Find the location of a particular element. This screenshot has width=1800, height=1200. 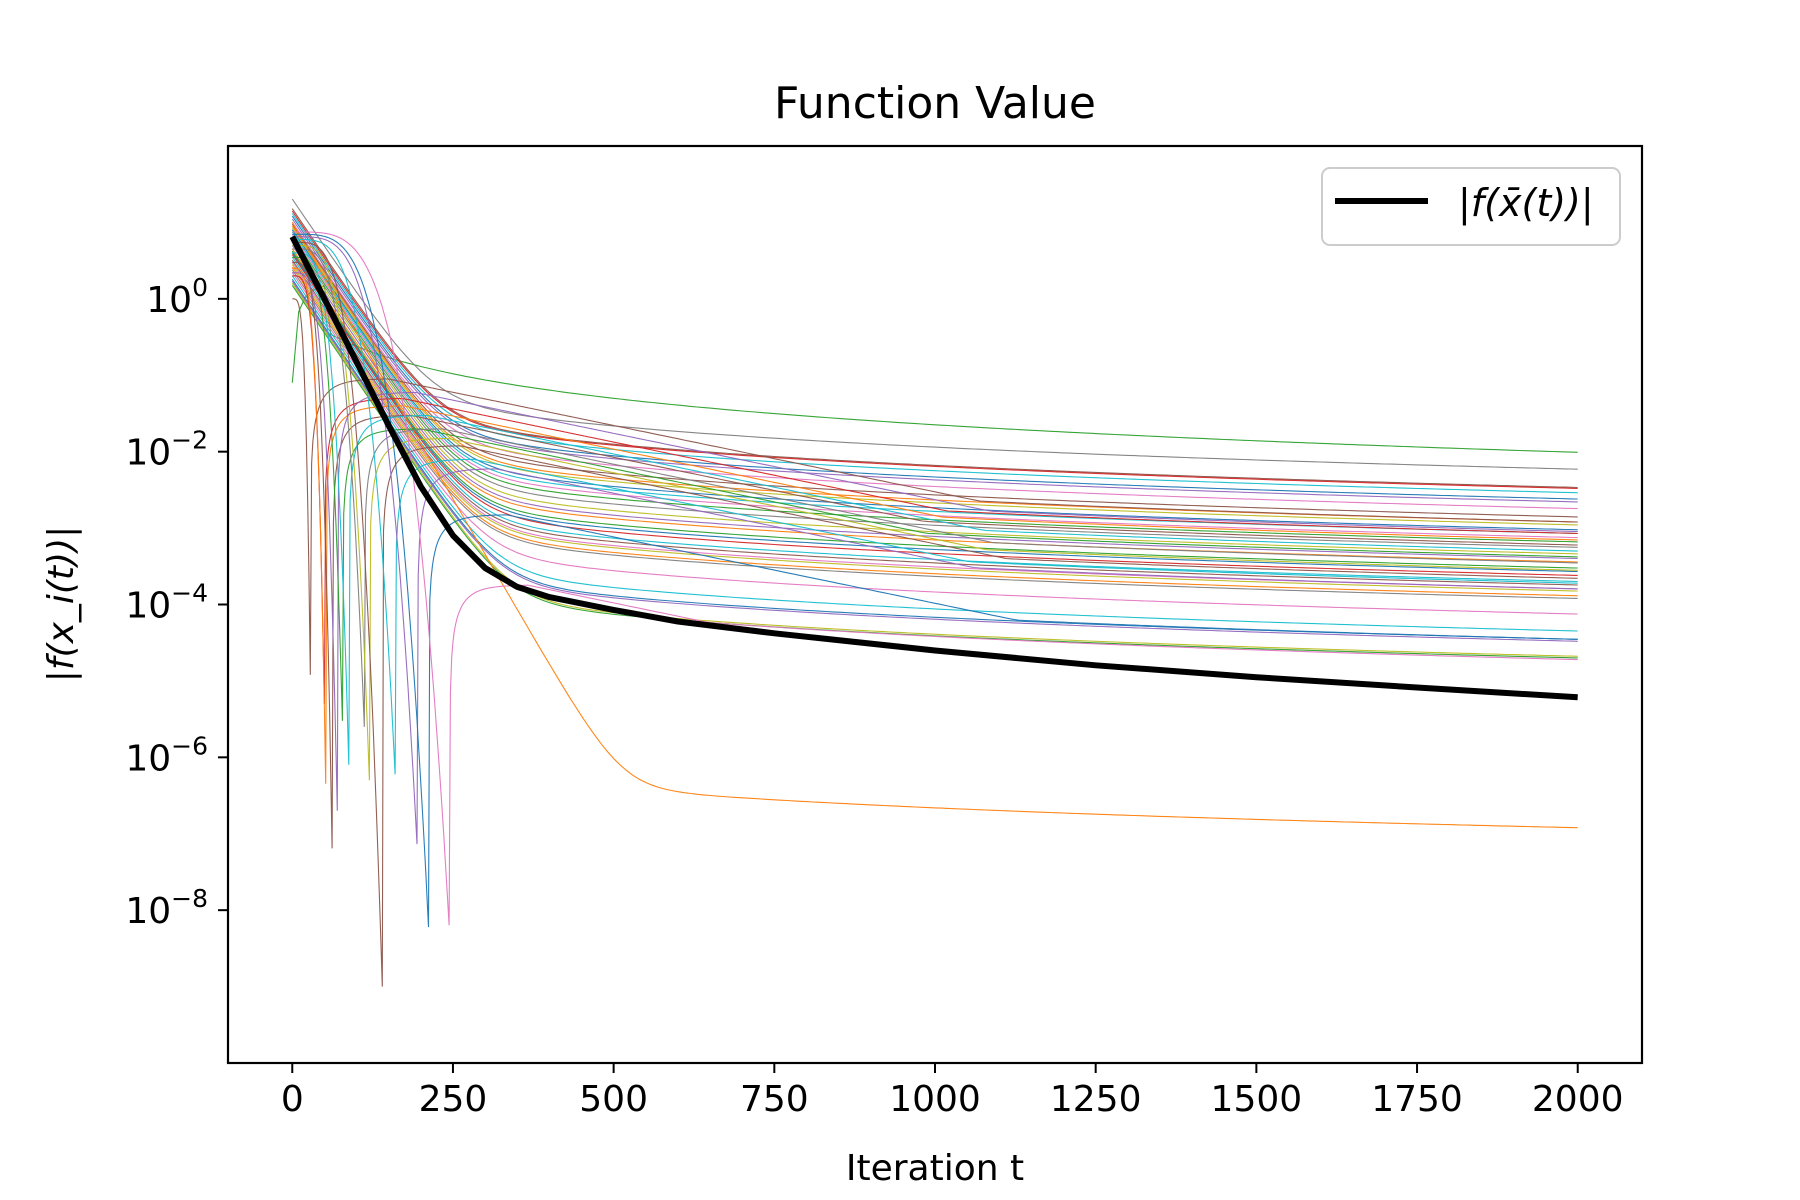

x-axis-label: Iteration t is located at coordinates (935, 1168).